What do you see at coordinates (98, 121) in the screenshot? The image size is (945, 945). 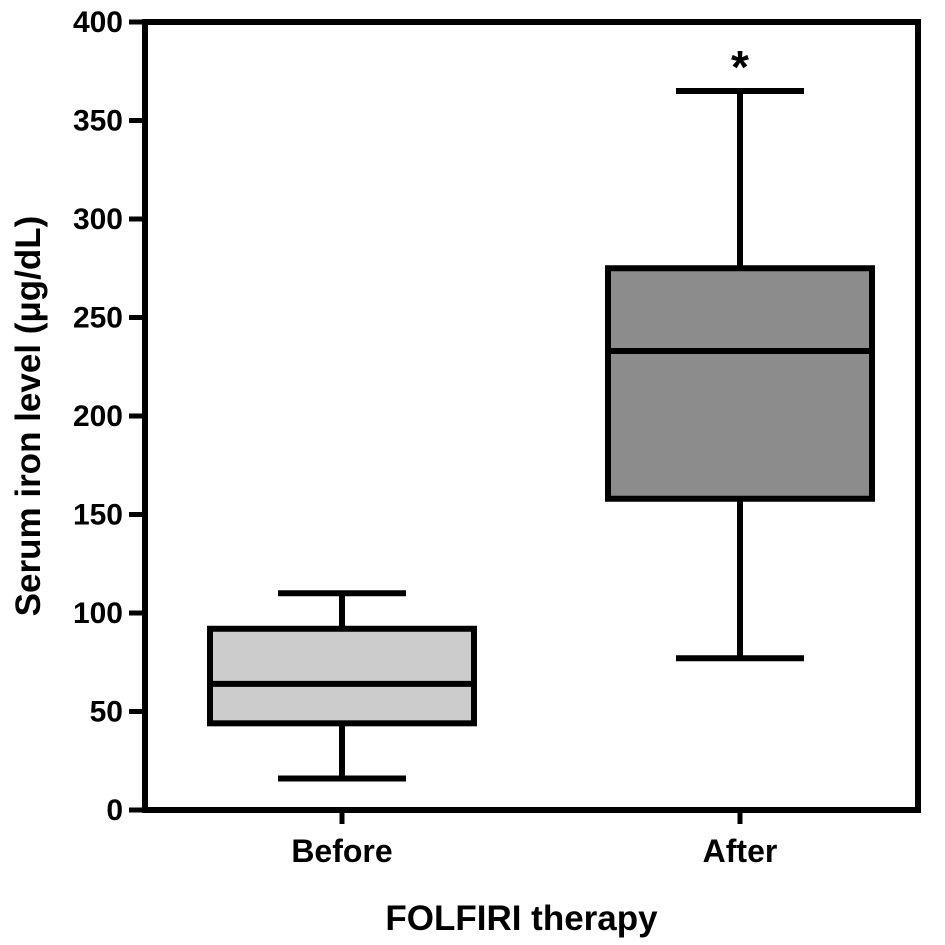 I see `y-tick-label: 350` at bounding box center [98, 121].